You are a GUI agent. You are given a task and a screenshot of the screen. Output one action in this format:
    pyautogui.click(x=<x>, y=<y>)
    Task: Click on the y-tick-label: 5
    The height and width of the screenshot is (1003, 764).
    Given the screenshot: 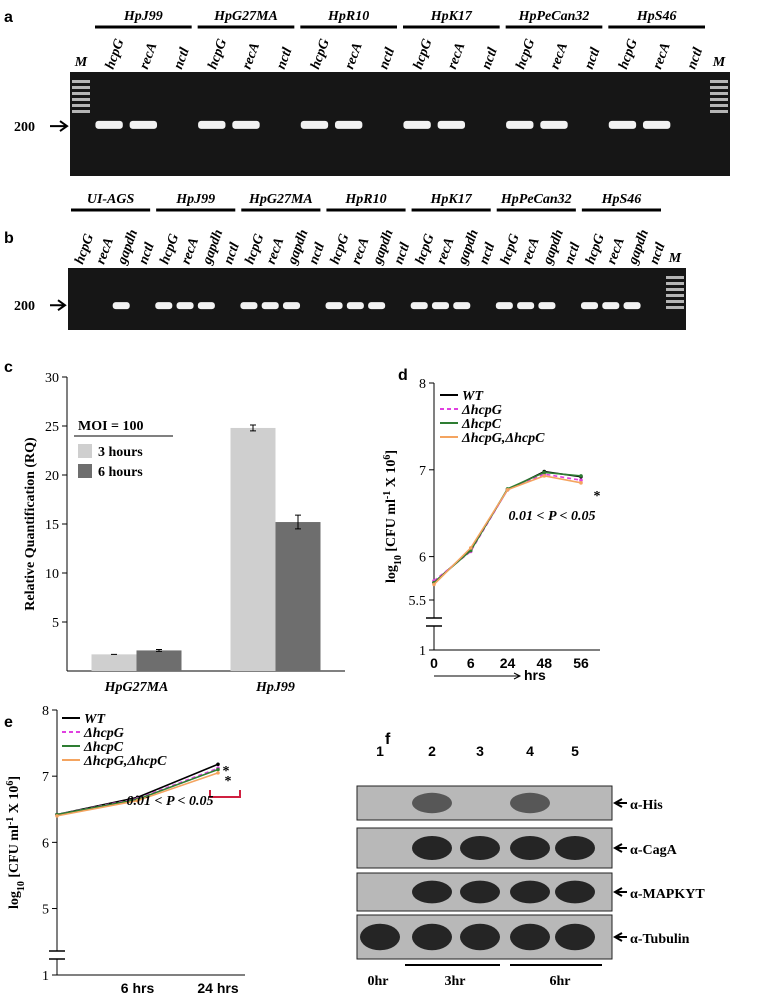 What is the action you would take?
    pyautogui.click(x=45, y=910)
    